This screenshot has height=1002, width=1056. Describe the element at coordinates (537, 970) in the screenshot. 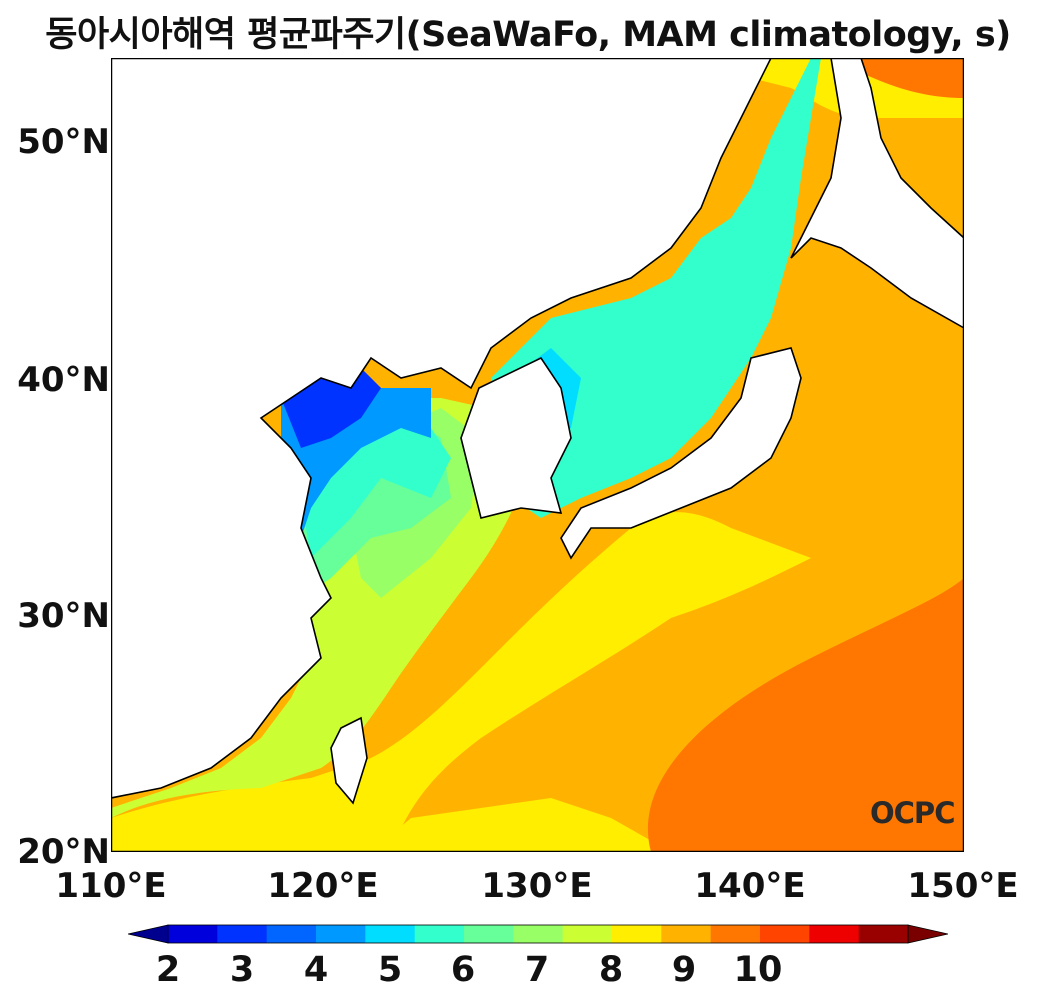

I see `colorbar-label-7: 7` at that location.